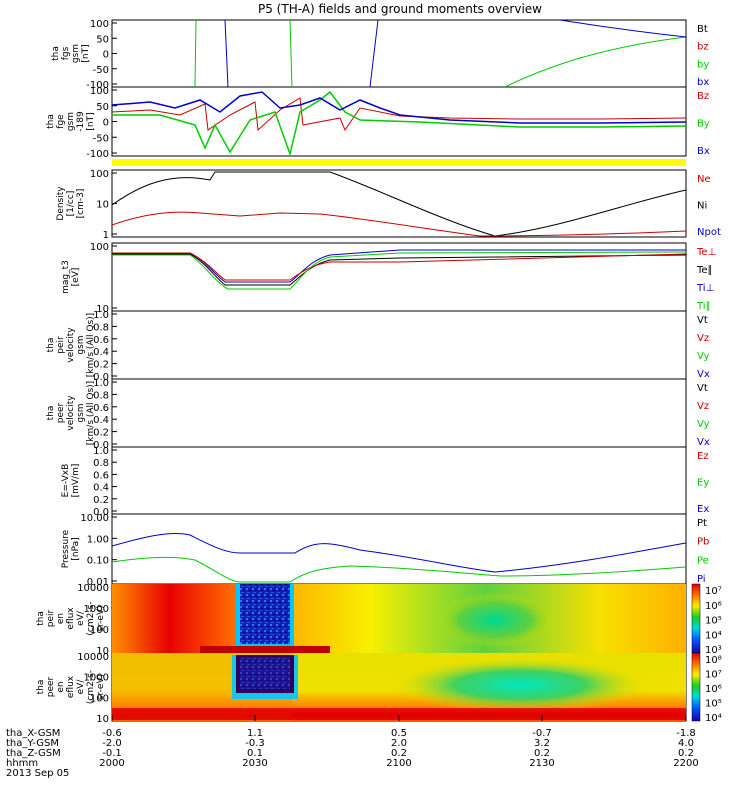 This screenshot has width=750, height=800. Describe the element at coordinates (703, 82) in the screenshot. I see `legend-bx: bx` at that location.